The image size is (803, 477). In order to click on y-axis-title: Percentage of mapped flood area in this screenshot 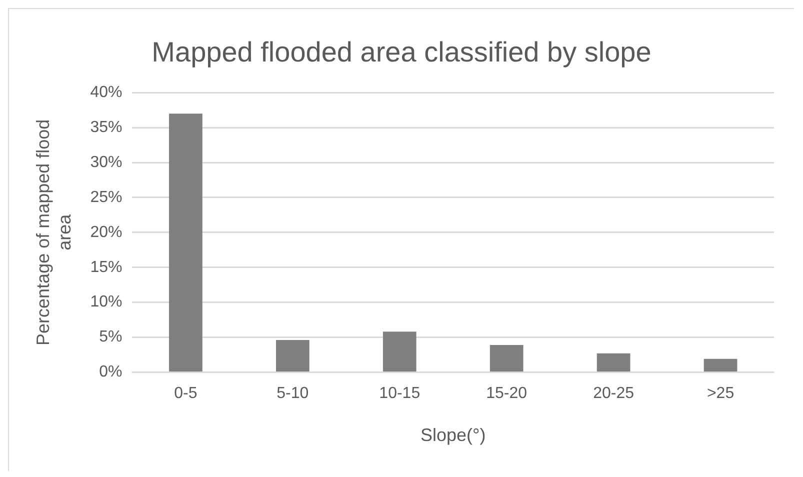, I will do `click(53, 232)`.